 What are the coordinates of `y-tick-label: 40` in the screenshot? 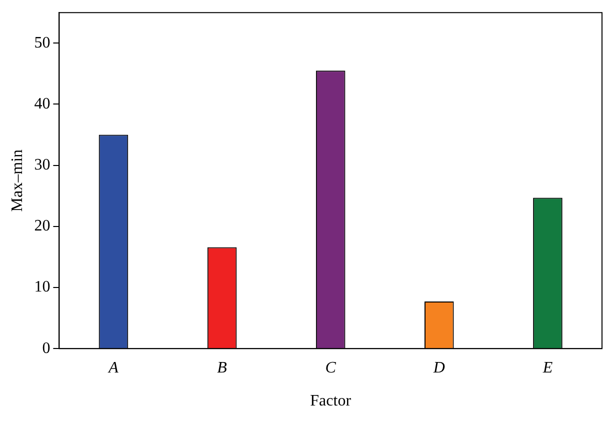 It's located at (42, 103).